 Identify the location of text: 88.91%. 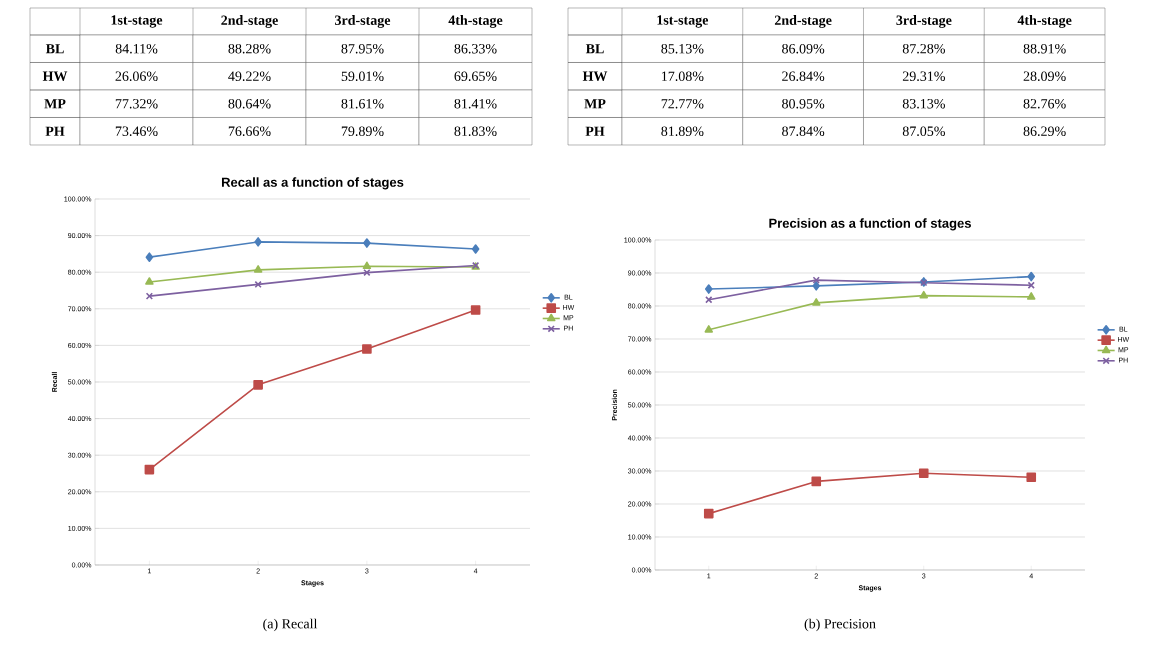
(1044, 48).